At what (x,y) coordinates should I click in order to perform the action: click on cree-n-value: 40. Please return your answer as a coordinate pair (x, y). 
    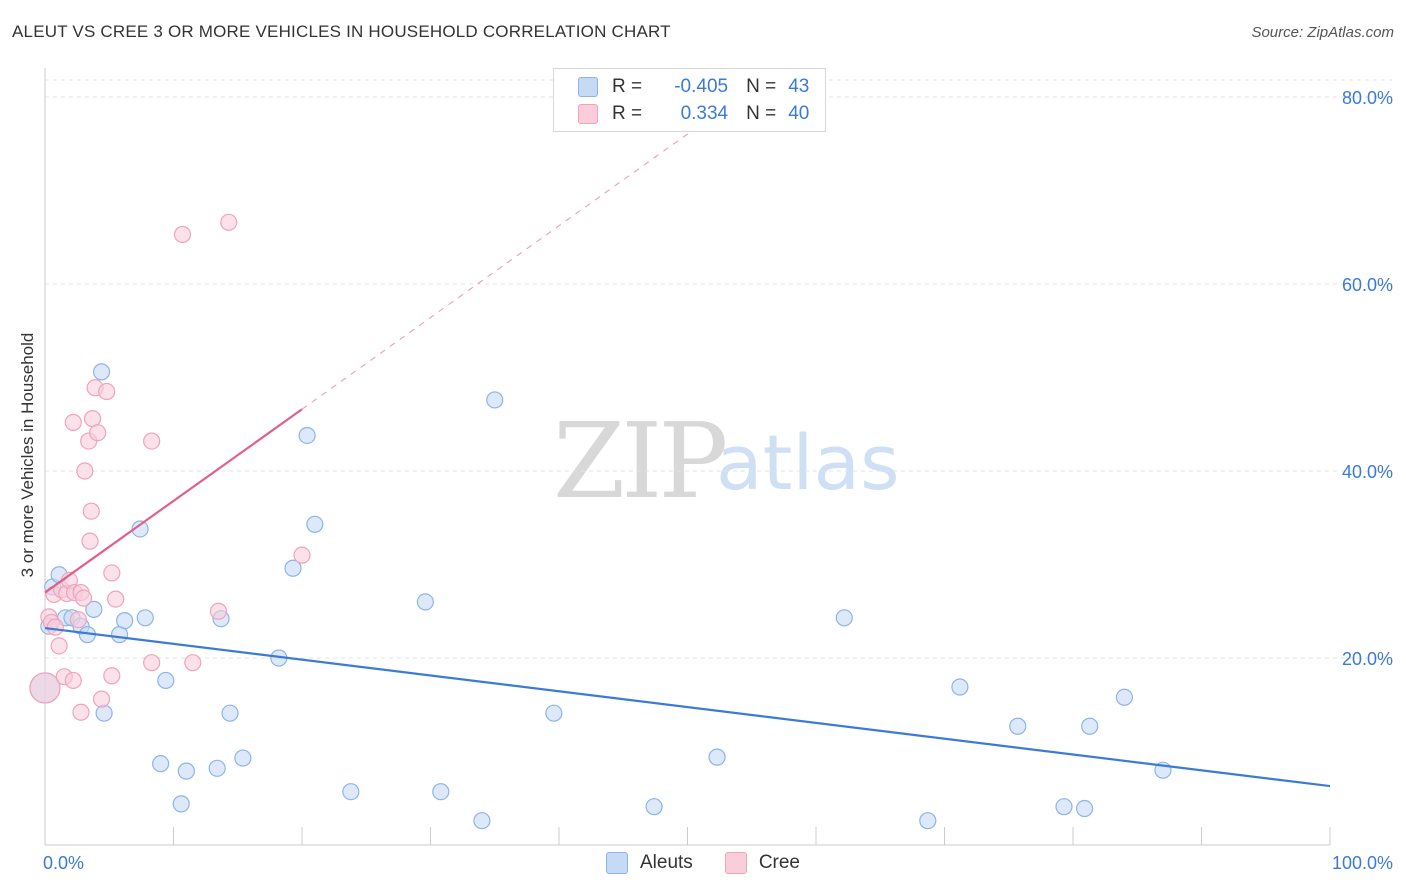
    Looking at the image, I should click on (799, 113).